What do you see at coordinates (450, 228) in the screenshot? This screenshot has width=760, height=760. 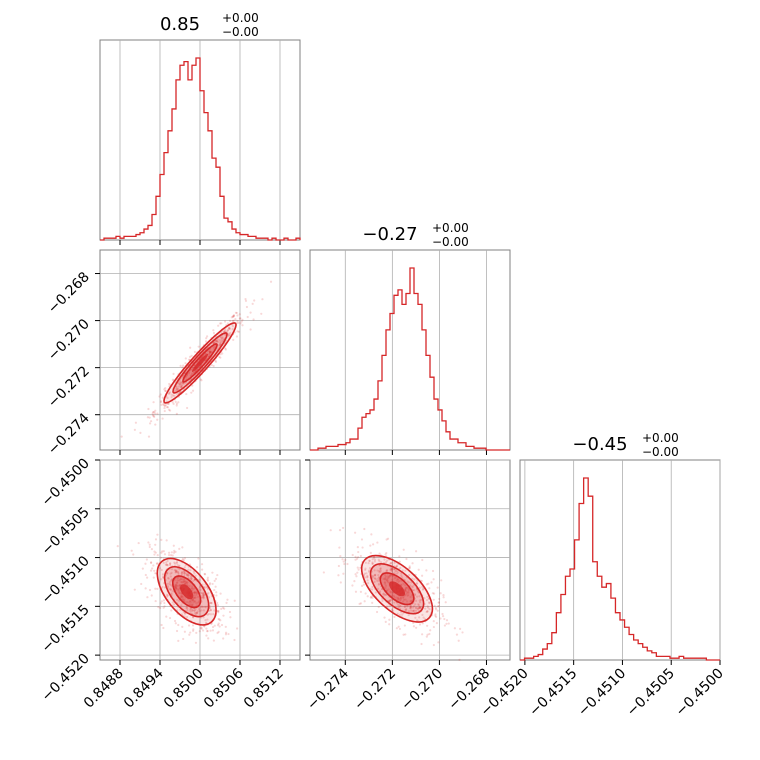 I see `title-upper-error: +0.00` at bounding box center [450, 228].